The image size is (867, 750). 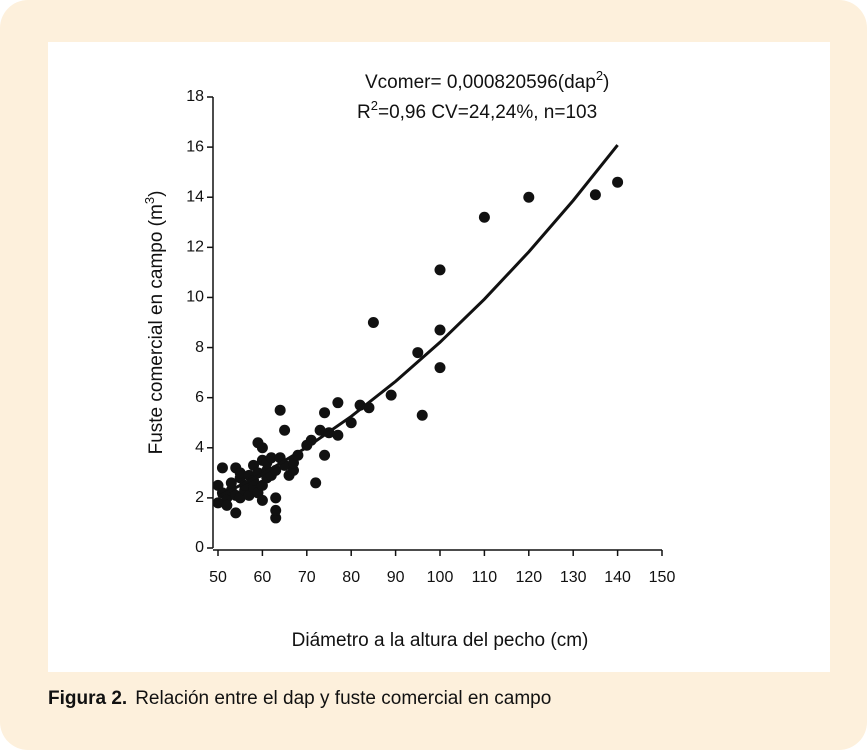 What do you see at coordinates (156, 194) in the screenshot?
I see `y-axis-label-end: )` at bounding box center [156, 194].